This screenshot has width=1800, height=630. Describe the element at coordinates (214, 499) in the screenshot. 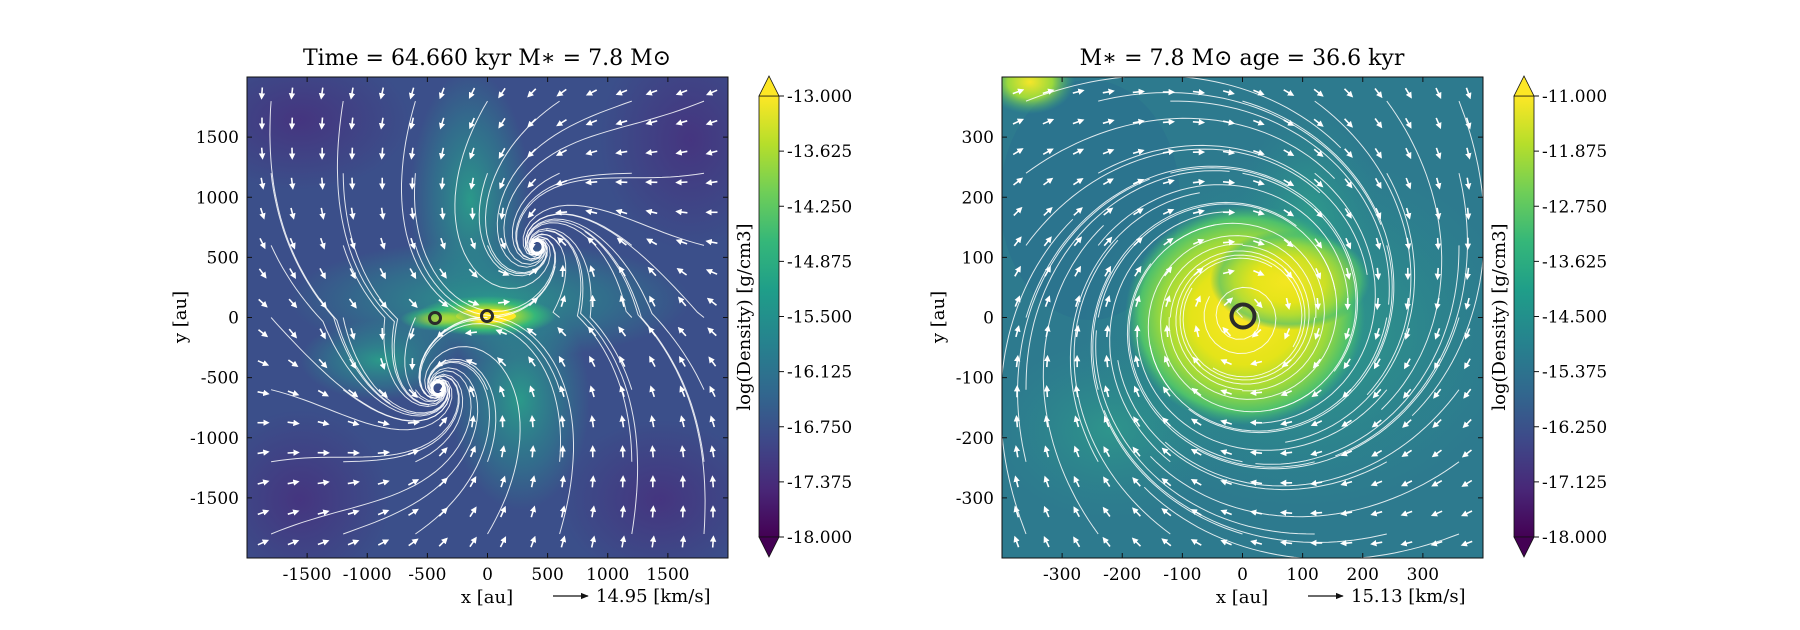

I see `y-tick-label: -1500` at that location.